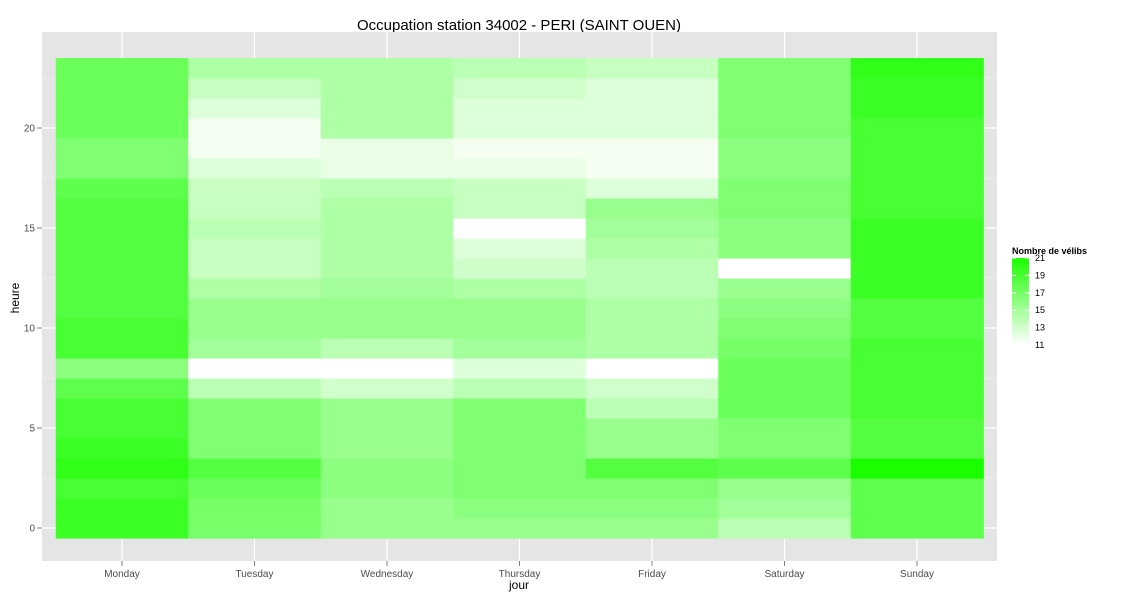 The width and height of the screenshot is (1125, 600). I want to click on legend-ticks: 21 19 17 15 13 11, so click(1028, 301).